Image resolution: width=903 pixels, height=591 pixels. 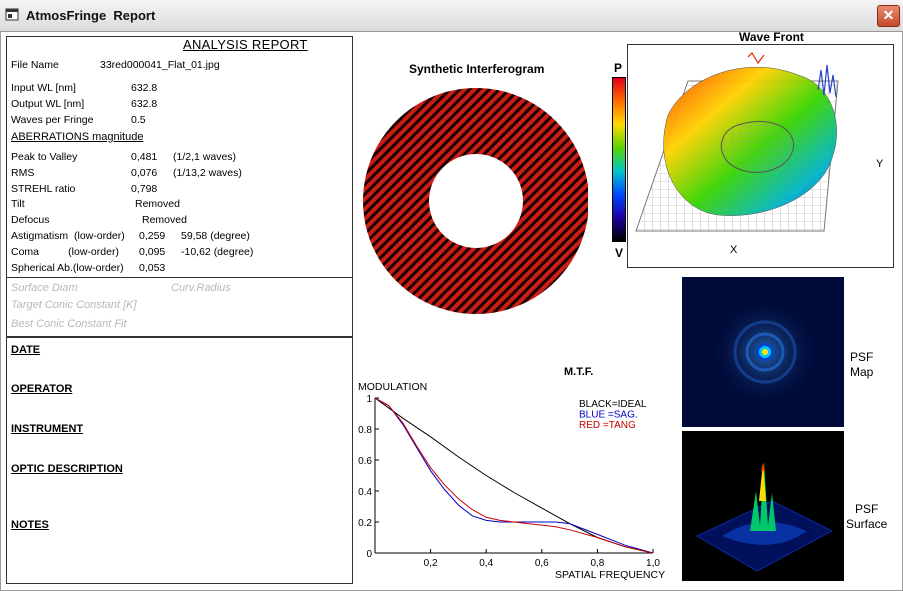 What do you see at coordinates (69, 324) in the screenshot?
I see `best-conic-label: Best Conic Constant Fit` at bounding box center [69, 324].